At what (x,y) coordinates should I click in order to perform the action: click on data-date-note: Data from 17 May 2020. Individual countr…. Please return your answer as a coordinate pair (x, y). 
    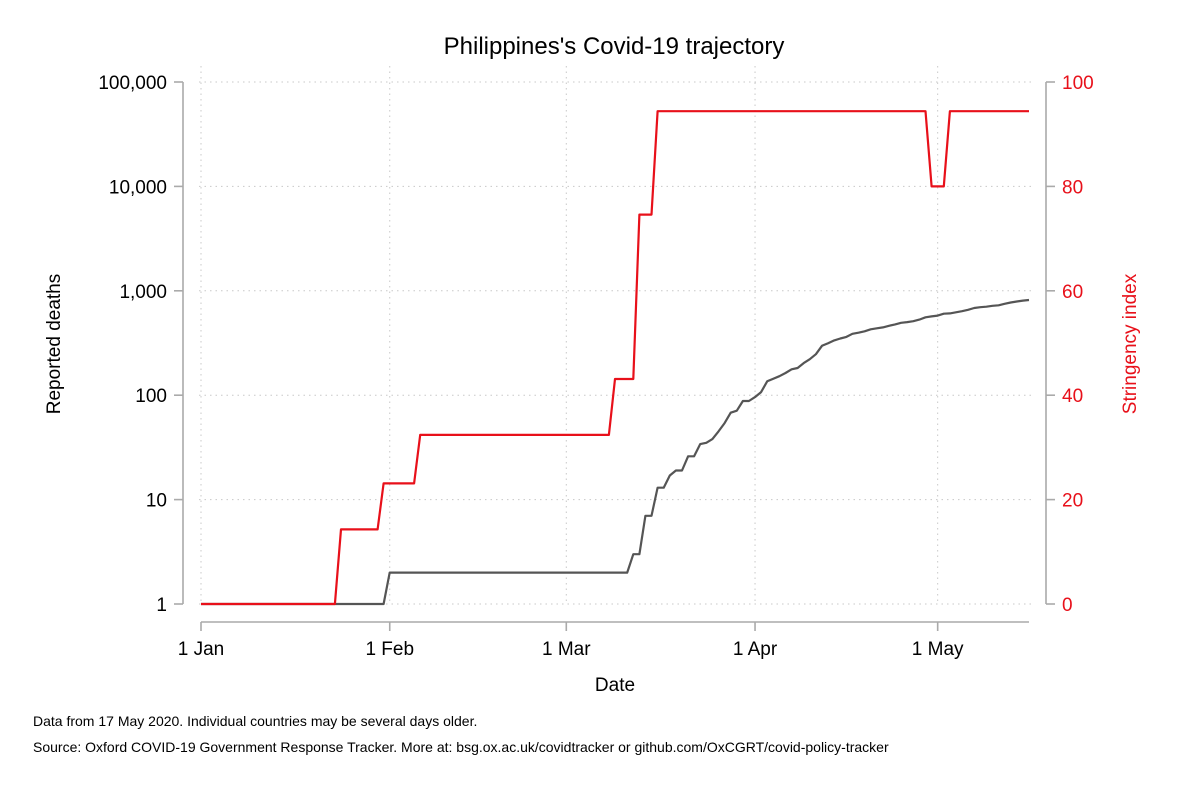
    Looking at the image, I should click on (255, 721).